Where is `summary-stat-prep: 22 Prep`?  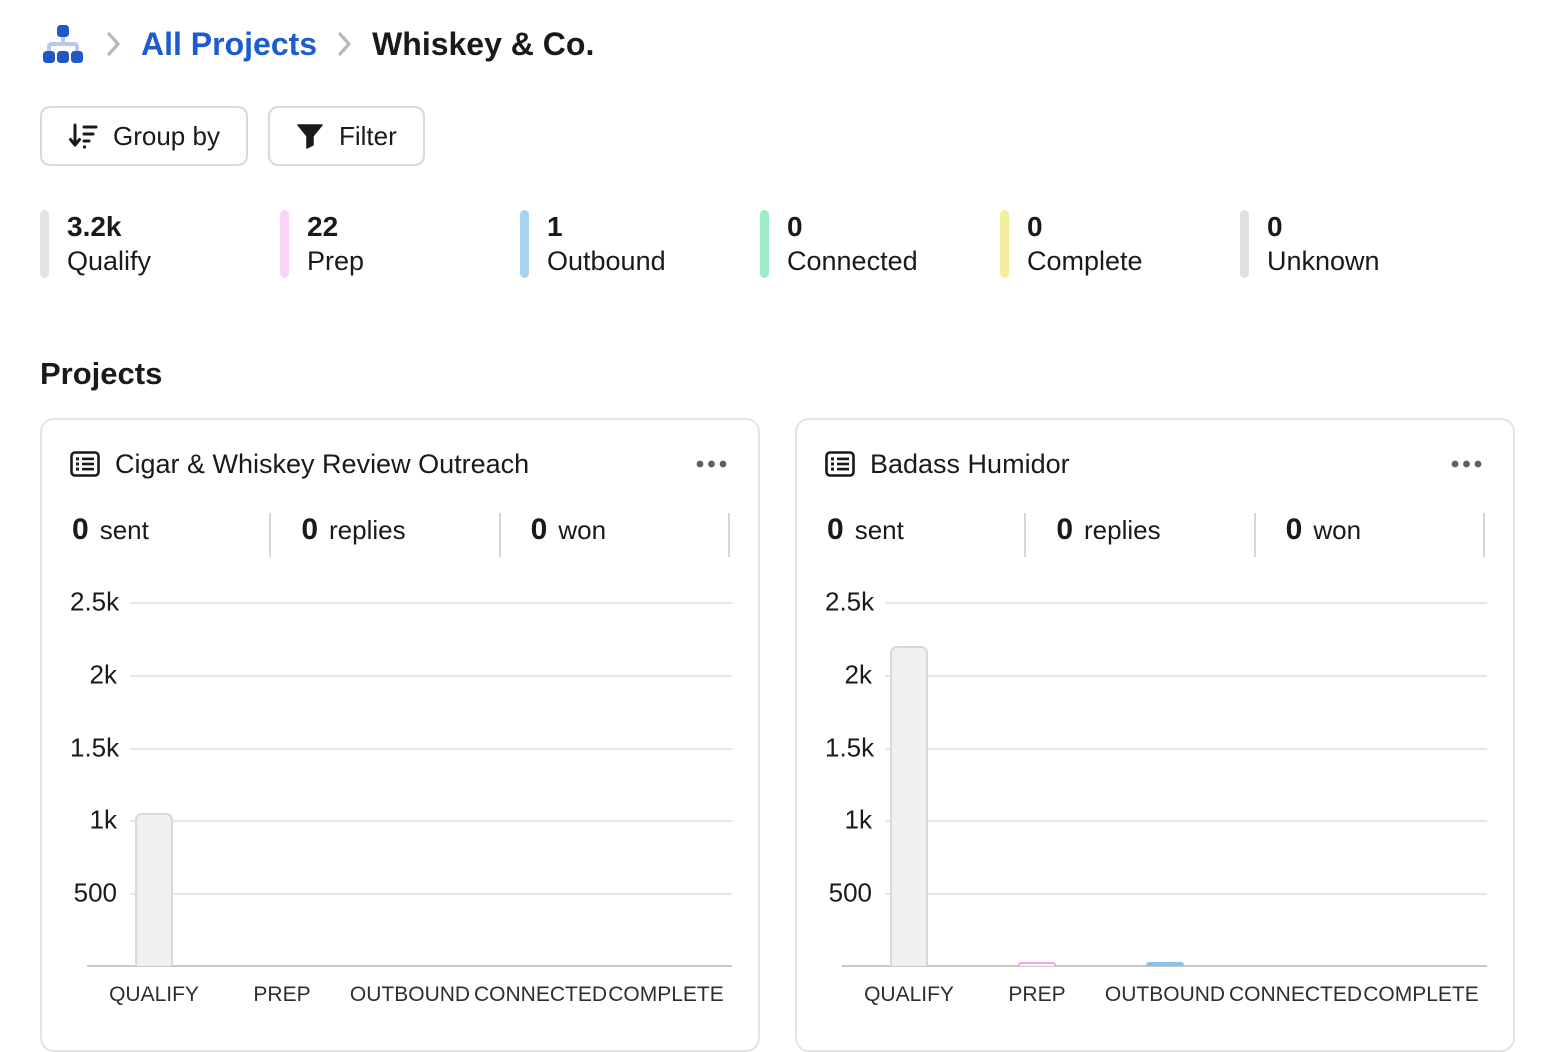
summary-stat-prep: 22 Prep is located at coordinates (400, 244).